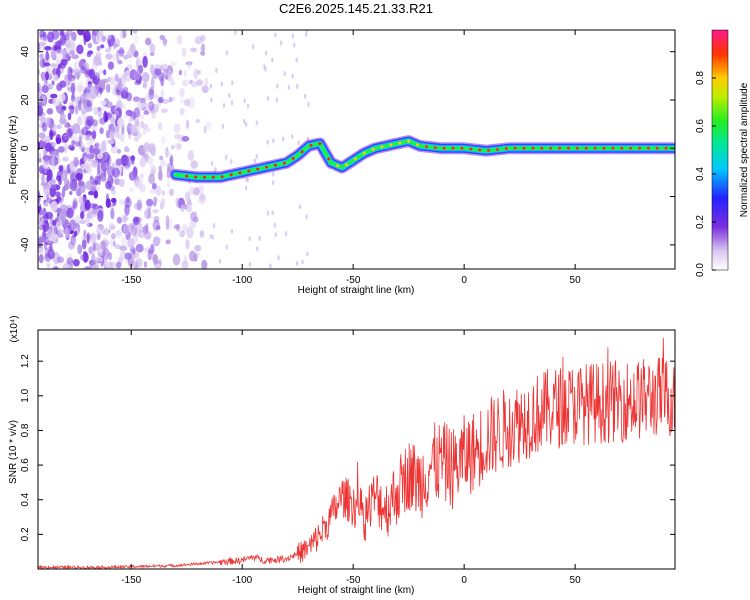  What do you see at coordinates (720, 150) in the screenshot?
I see `colorbar-gradient` at bounding box center [720, 150].